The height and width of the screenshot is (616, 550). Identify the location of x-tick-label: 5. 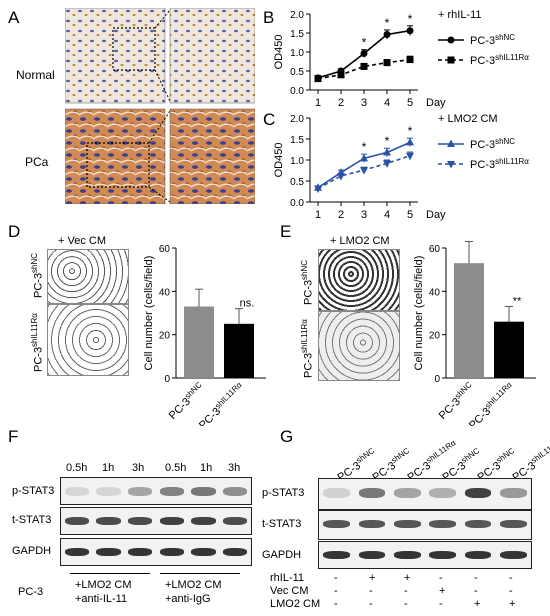
(410, 215).